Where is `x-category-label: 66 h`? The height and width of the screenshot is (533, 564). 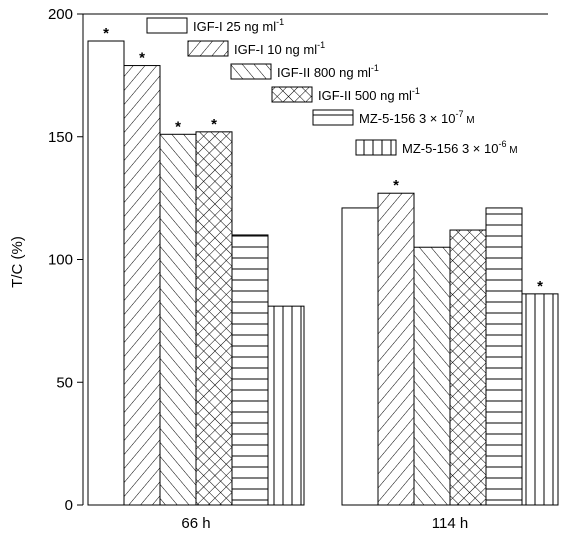
x-category-label: 66 h is located at coordinates (195, 523).